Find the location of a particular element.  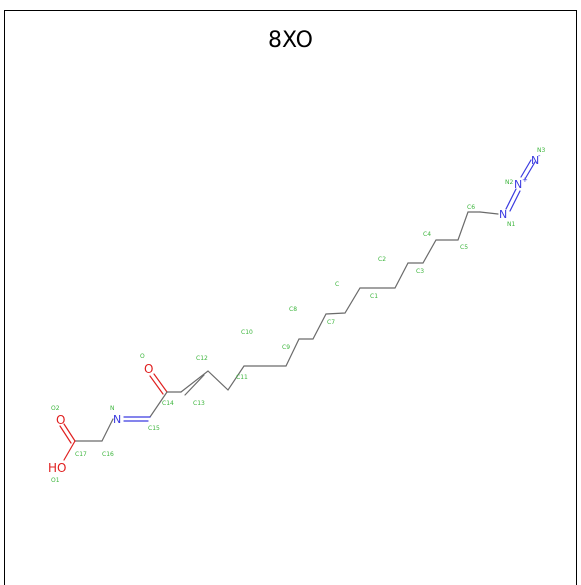

label-c12: C12 is located at coordinates (202, 358).